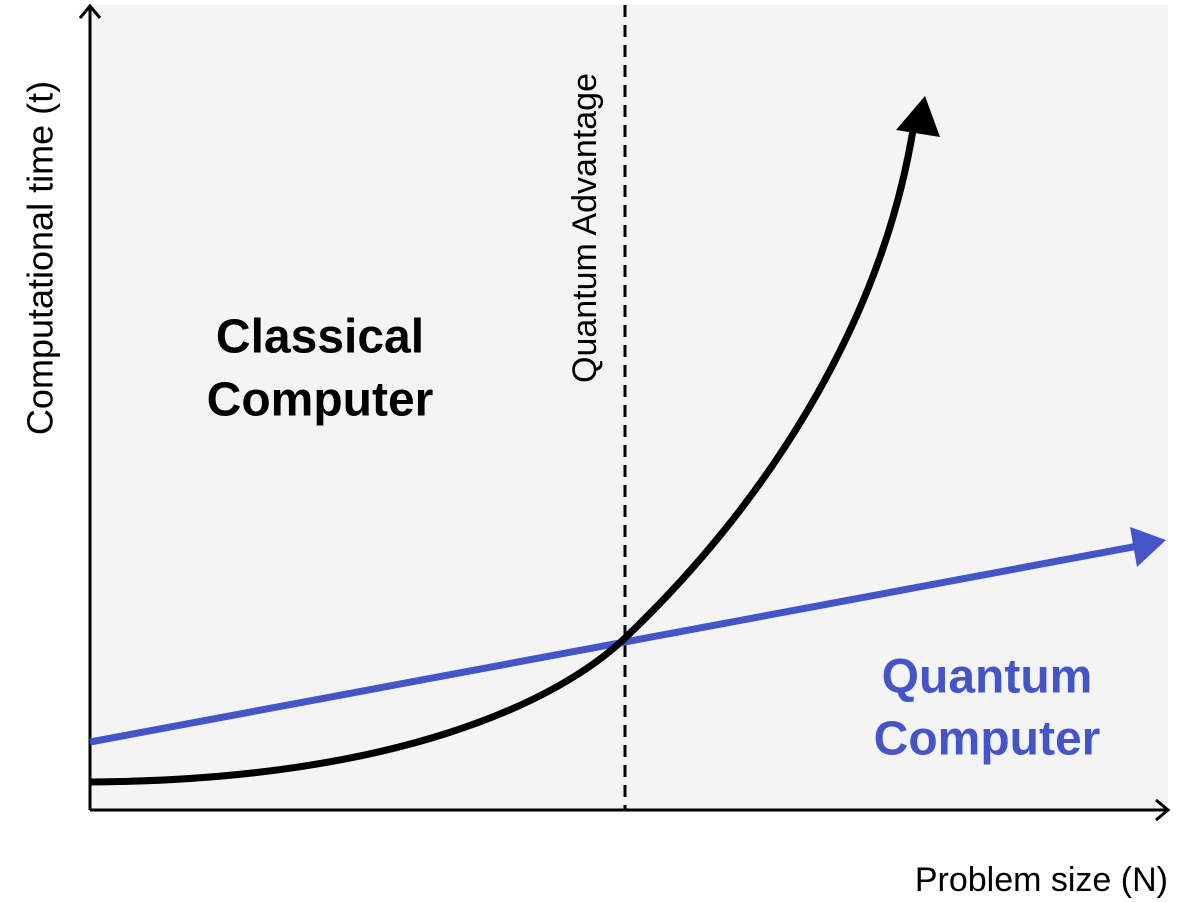  I want to click on classical-label: Classical, so click(320, 337).